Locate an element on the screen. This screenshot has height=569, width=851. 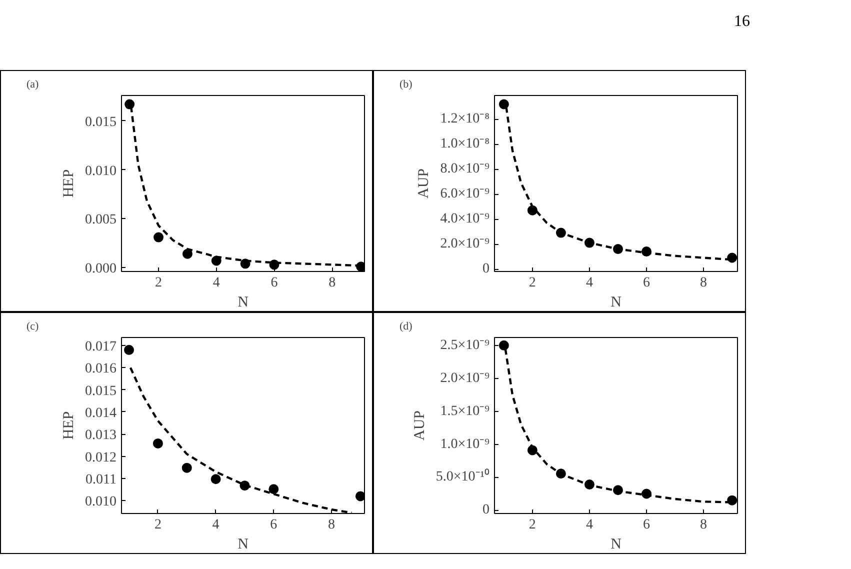
y-tick-label: 1.0×10⁻⁸ is located at coordinates (465, 144).